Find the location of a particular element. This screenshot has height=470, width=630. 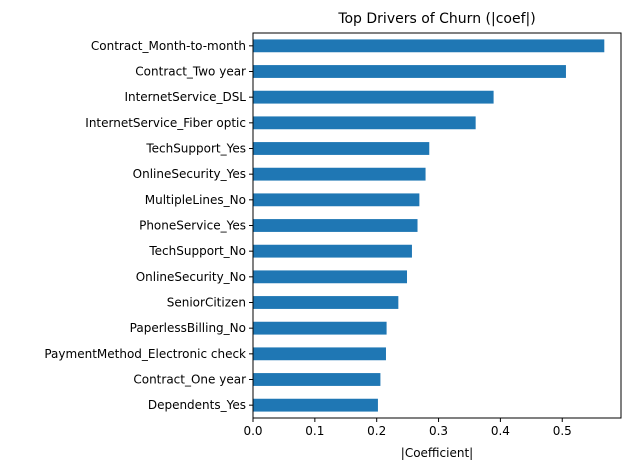

x-axis-label: |Coefficient| is located at coordinates (437, 453).